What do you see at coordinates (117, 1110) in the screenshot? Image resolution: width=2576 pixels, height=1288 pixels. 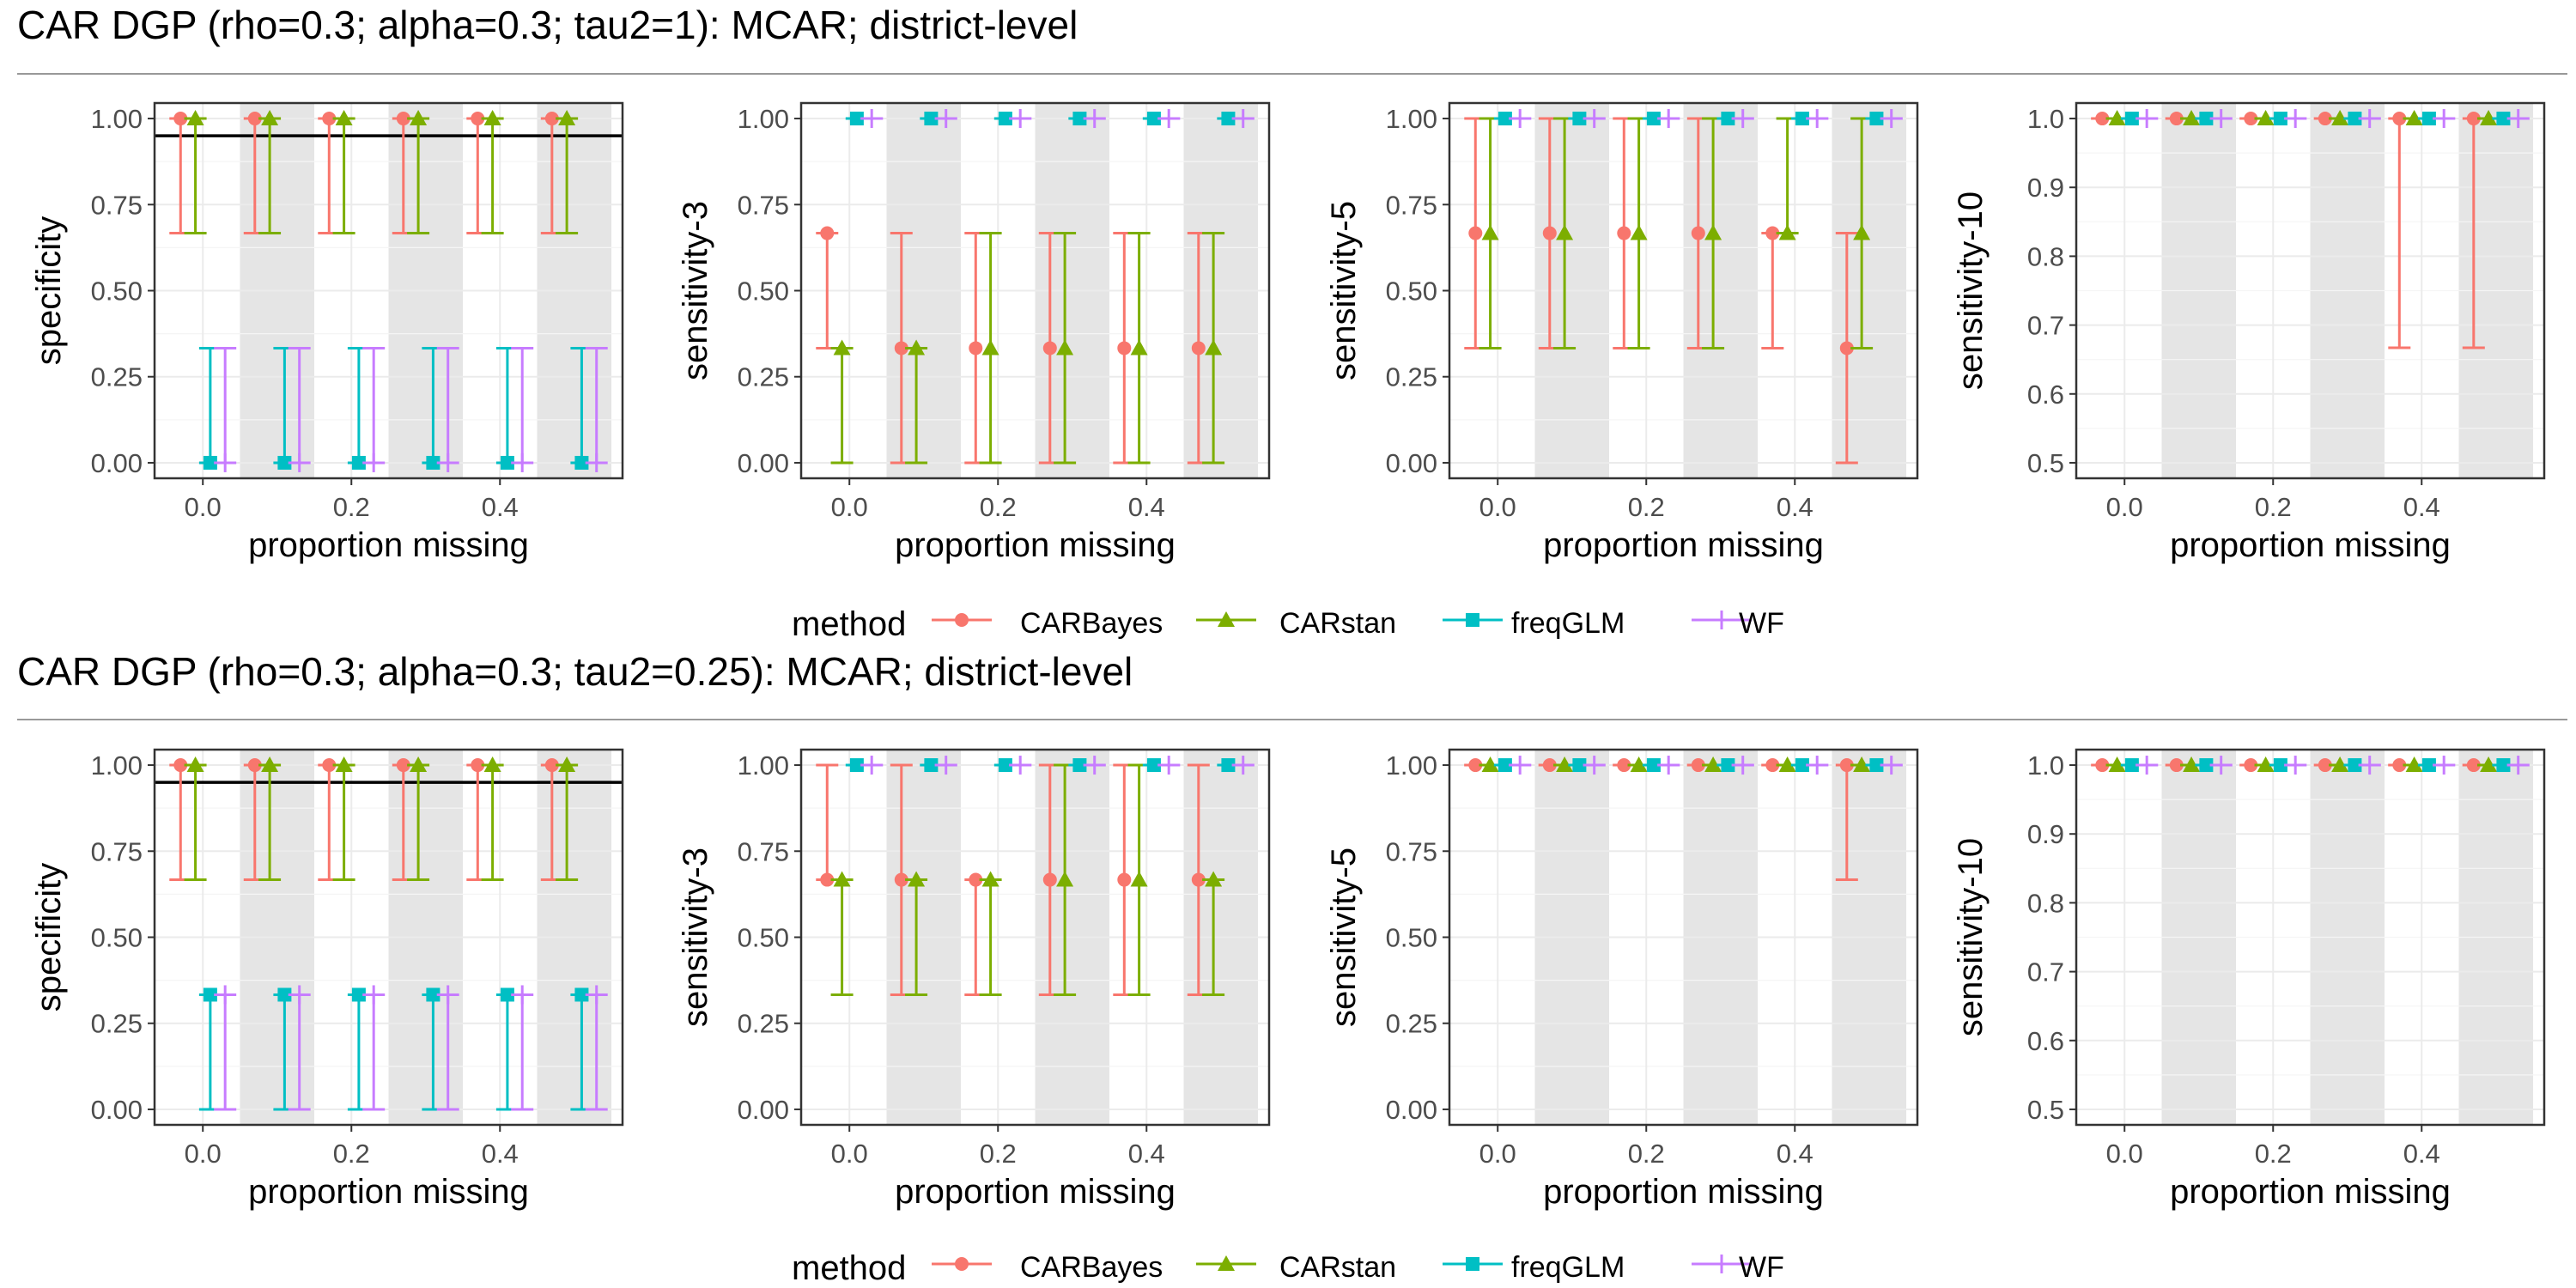 I see `y-tick-label: 0.00` at bounding box center [117, 1110].